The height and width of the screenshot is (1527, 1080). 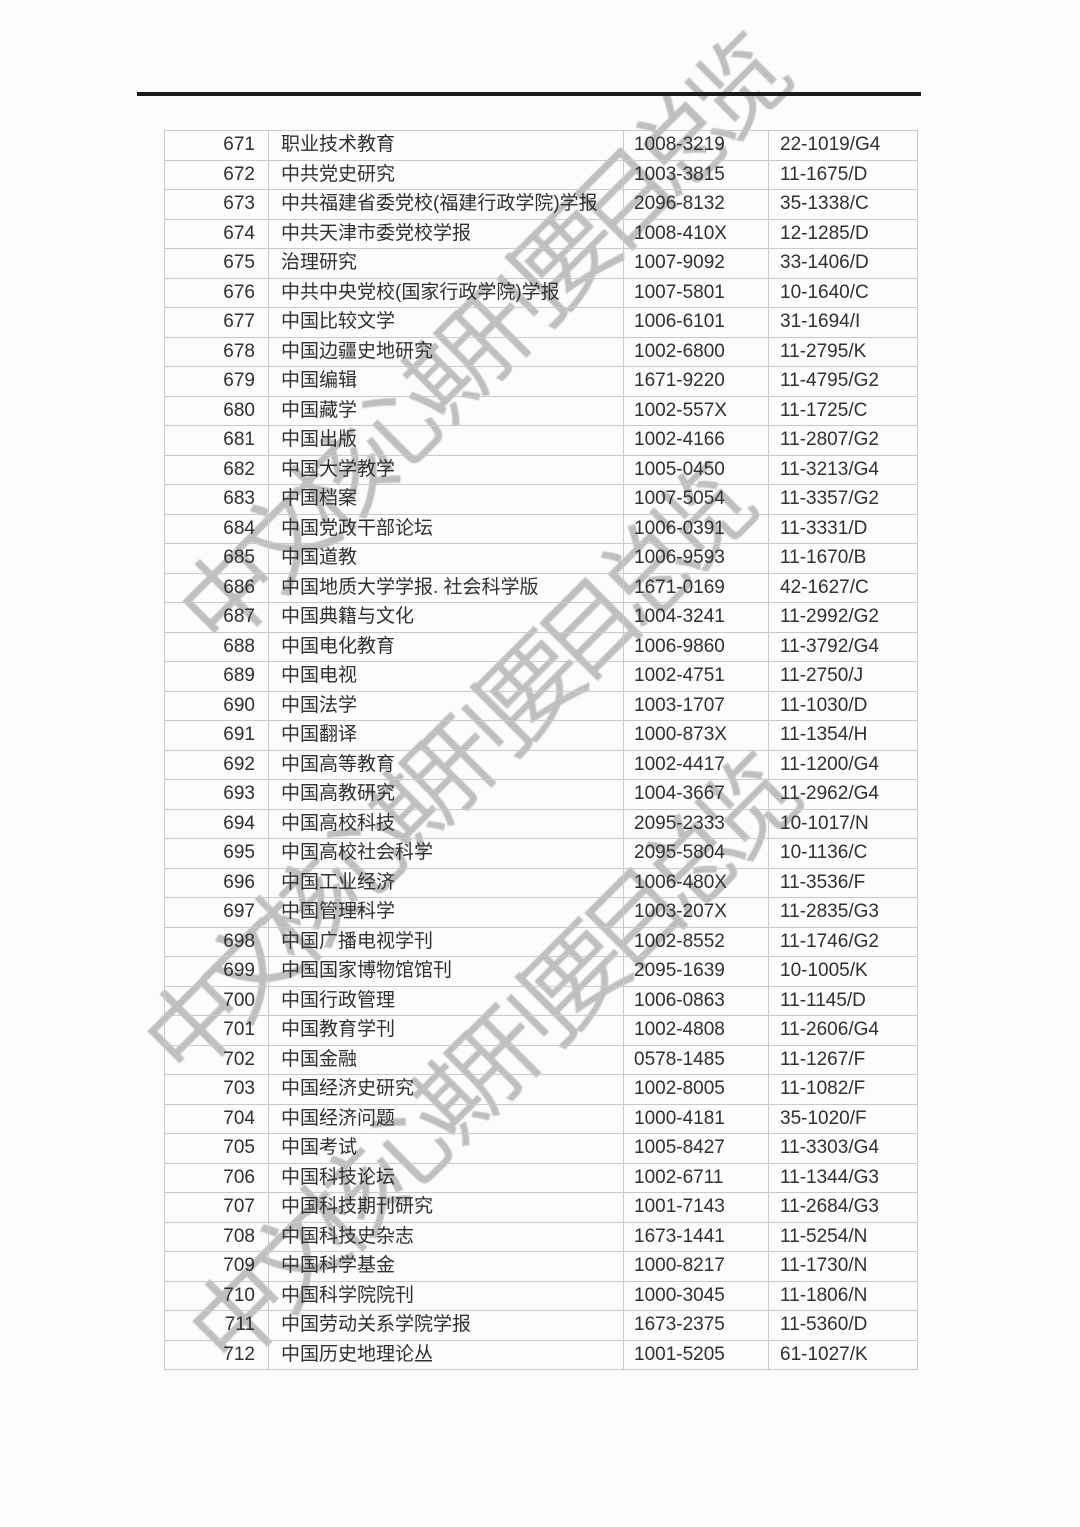 I want to click on table-row: 693 中国高教研究 1004-3667 11-2962/G4, so click(x=541, y=794).